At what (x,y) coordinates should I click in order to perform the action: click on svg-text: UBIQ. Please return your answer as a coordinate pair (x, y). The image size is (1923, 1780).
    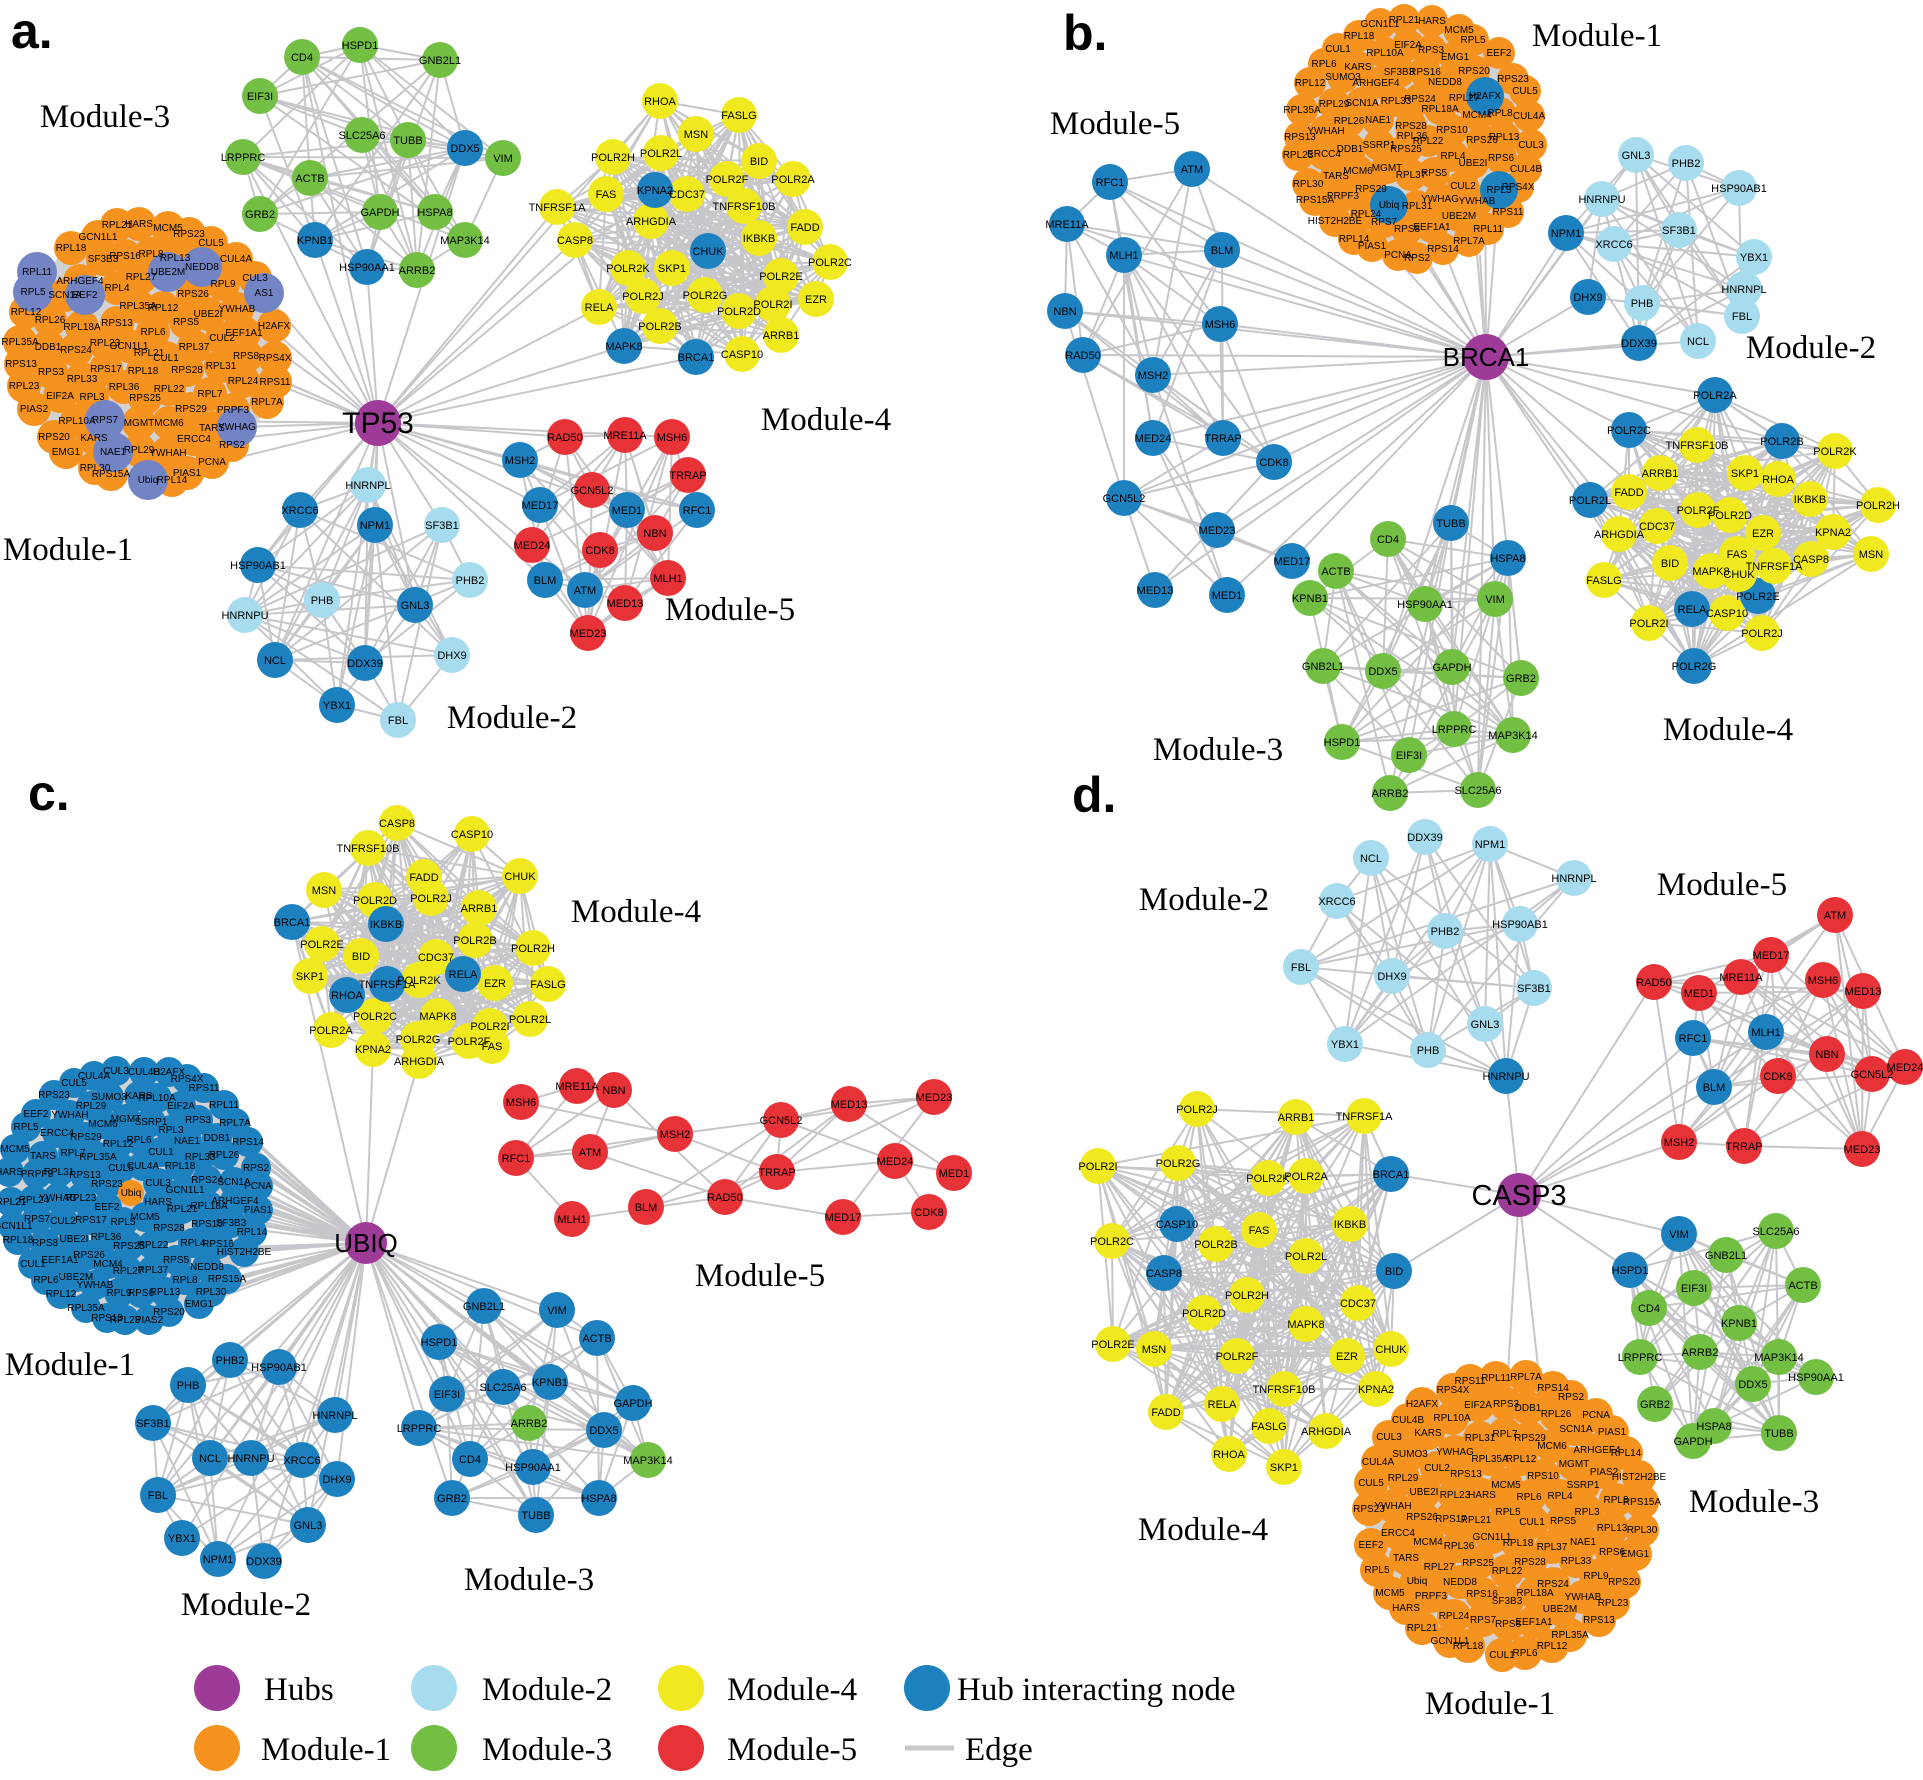
    Looking at the image, I should click on (366, 1243).